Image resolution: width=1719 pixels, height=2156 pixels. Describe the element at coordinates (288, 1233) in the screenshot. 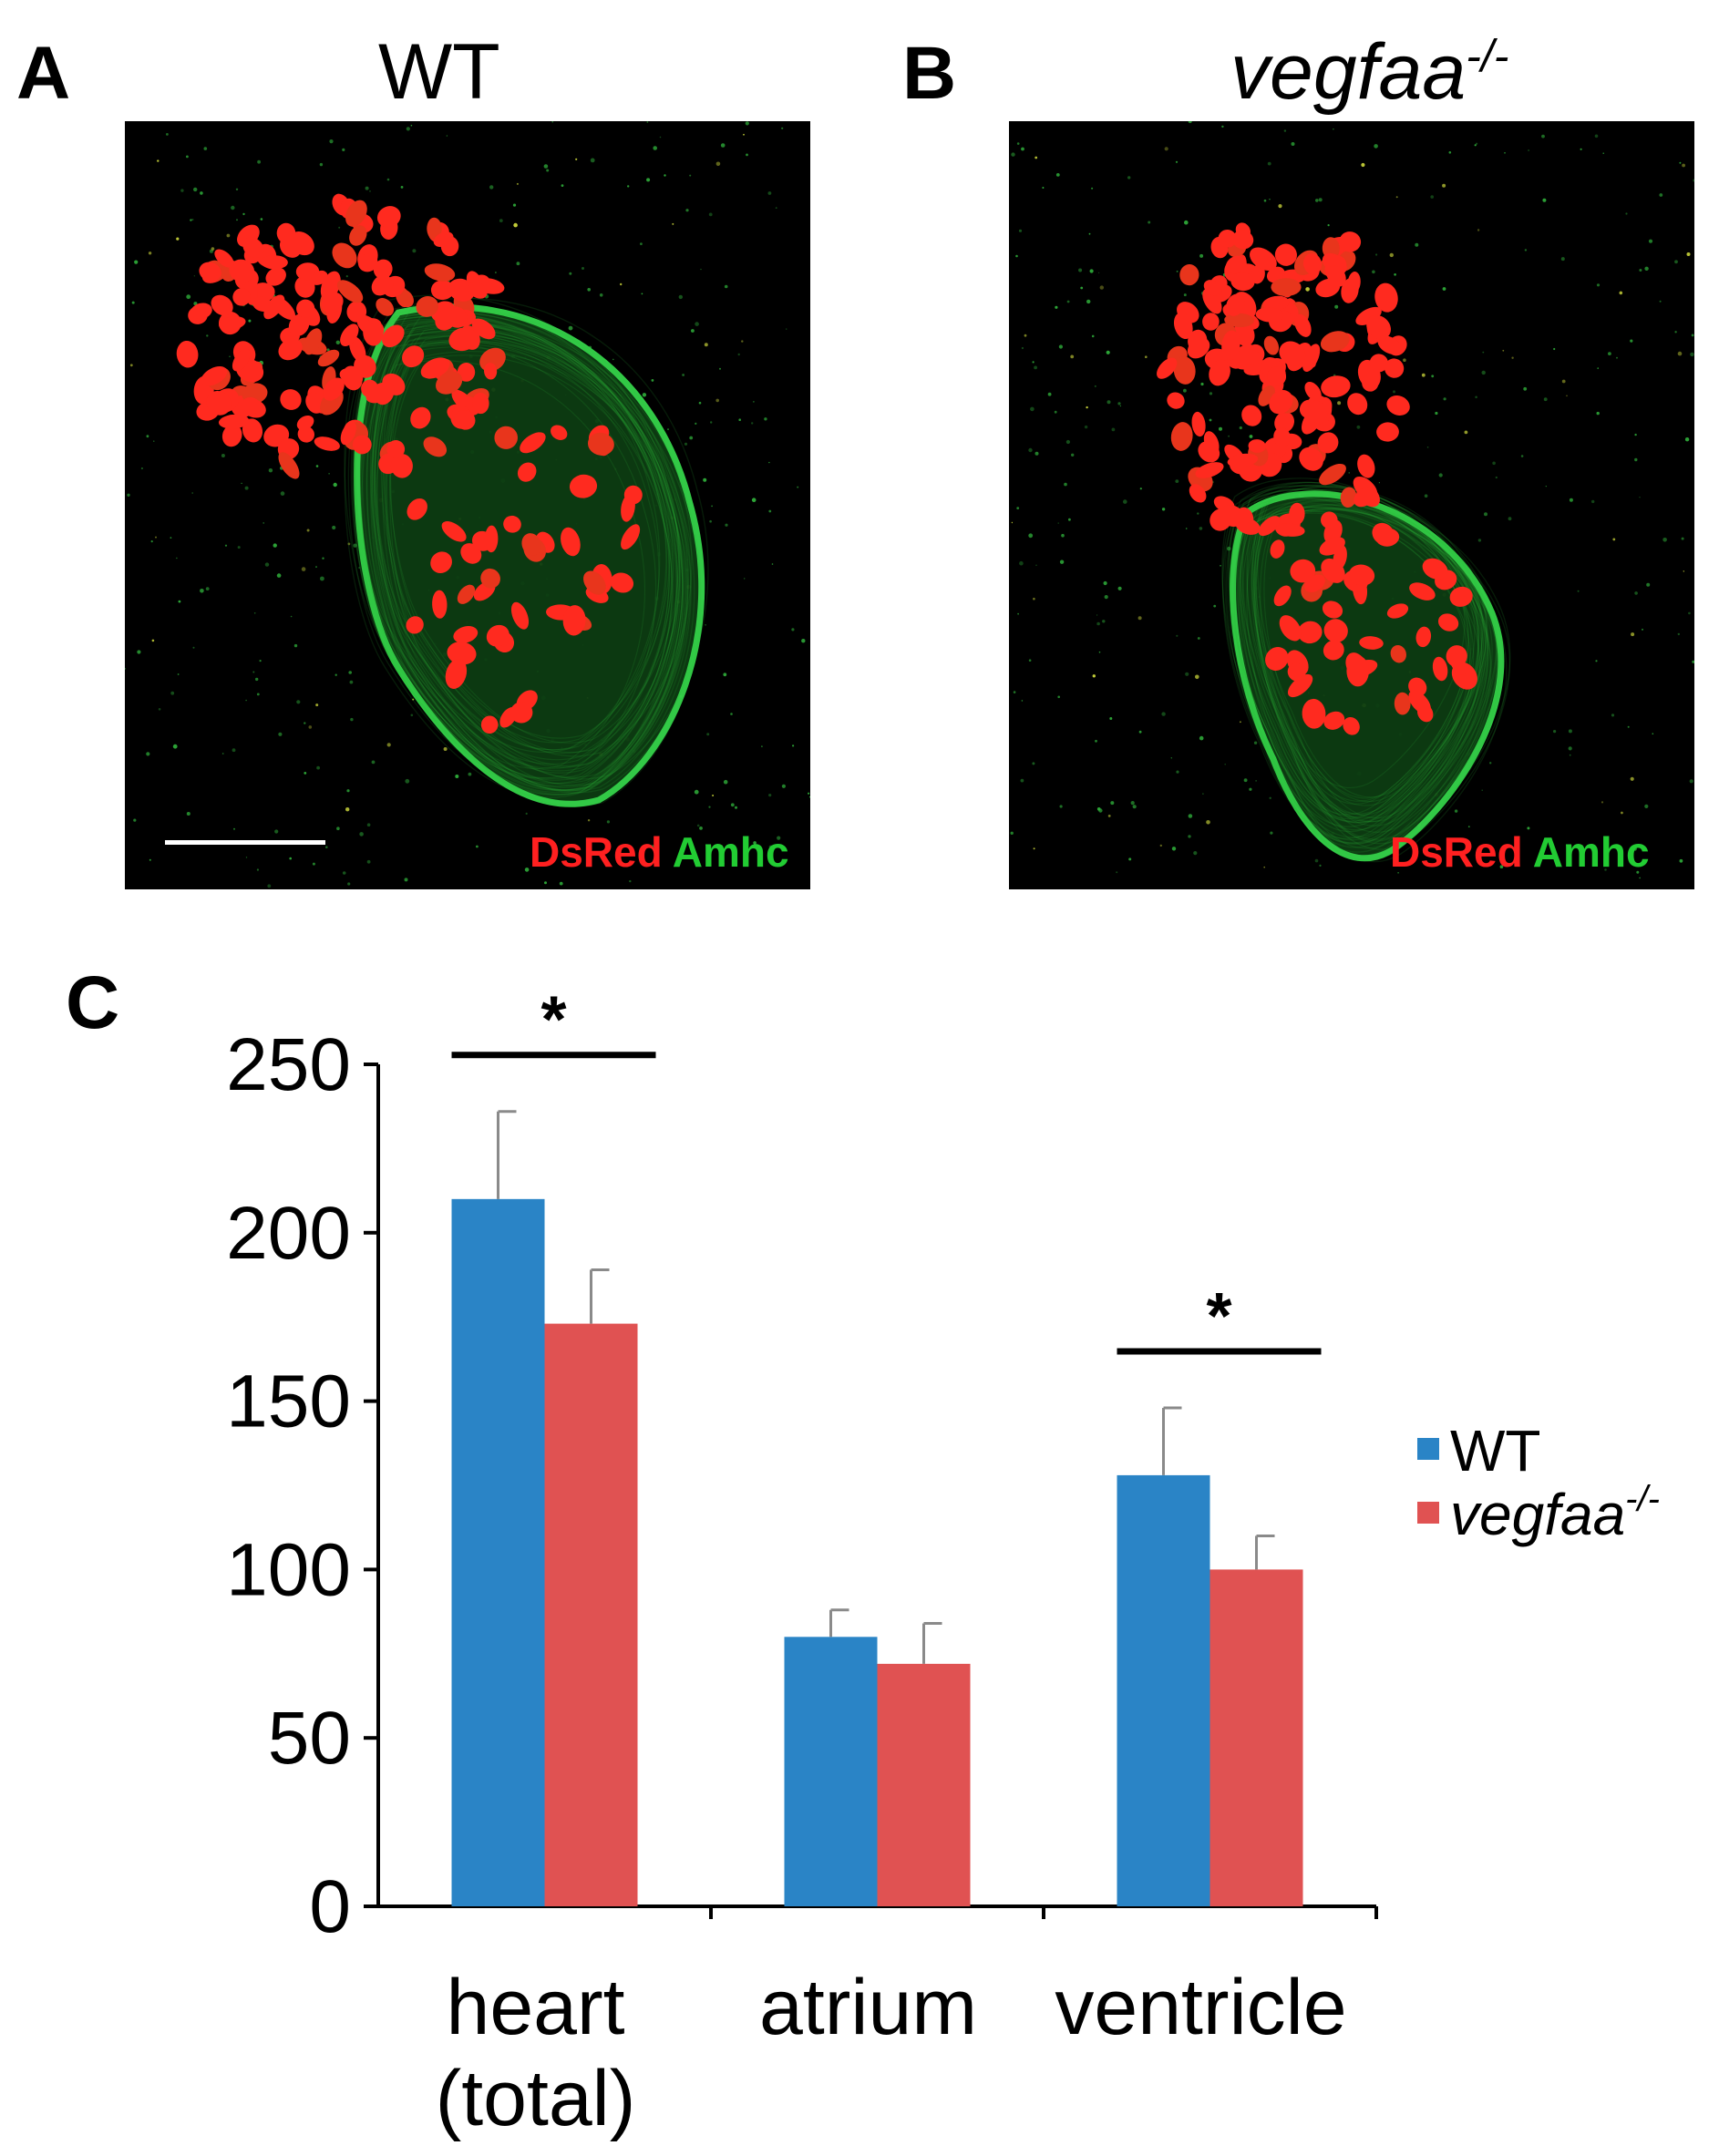

I see `y-tick-label: 200` at that location.